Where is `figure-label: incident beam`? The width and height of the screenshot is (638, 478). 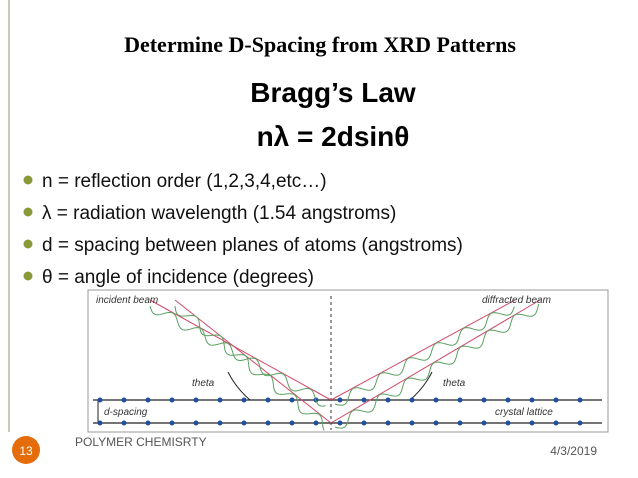 figure-label: incident beam is located at coordinates (127, 300).